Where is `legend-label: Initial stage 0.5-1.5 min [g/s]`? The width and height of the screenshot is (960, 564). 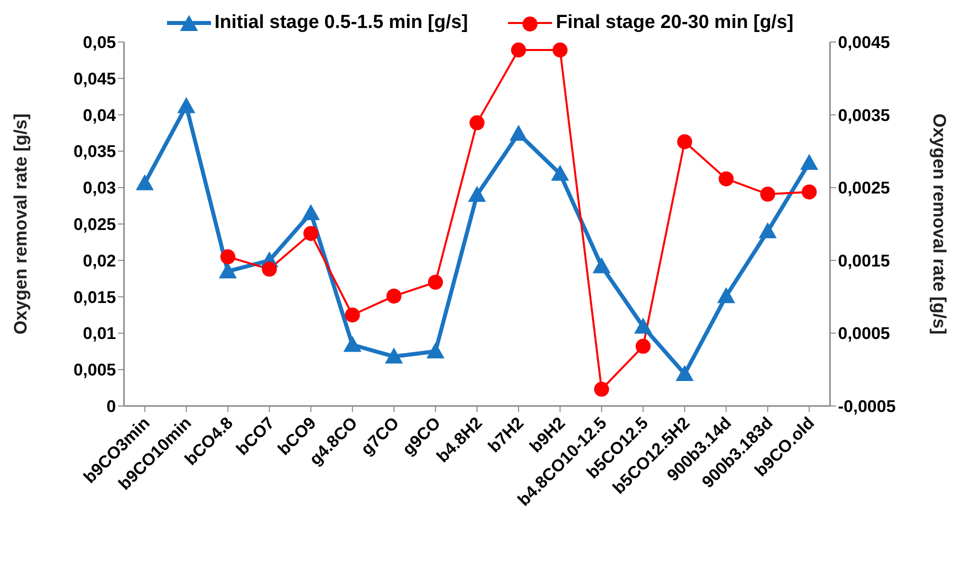 legend-label: Initial stage 0.5-1.5 min [g/s] is located at coordinates (341, 23).